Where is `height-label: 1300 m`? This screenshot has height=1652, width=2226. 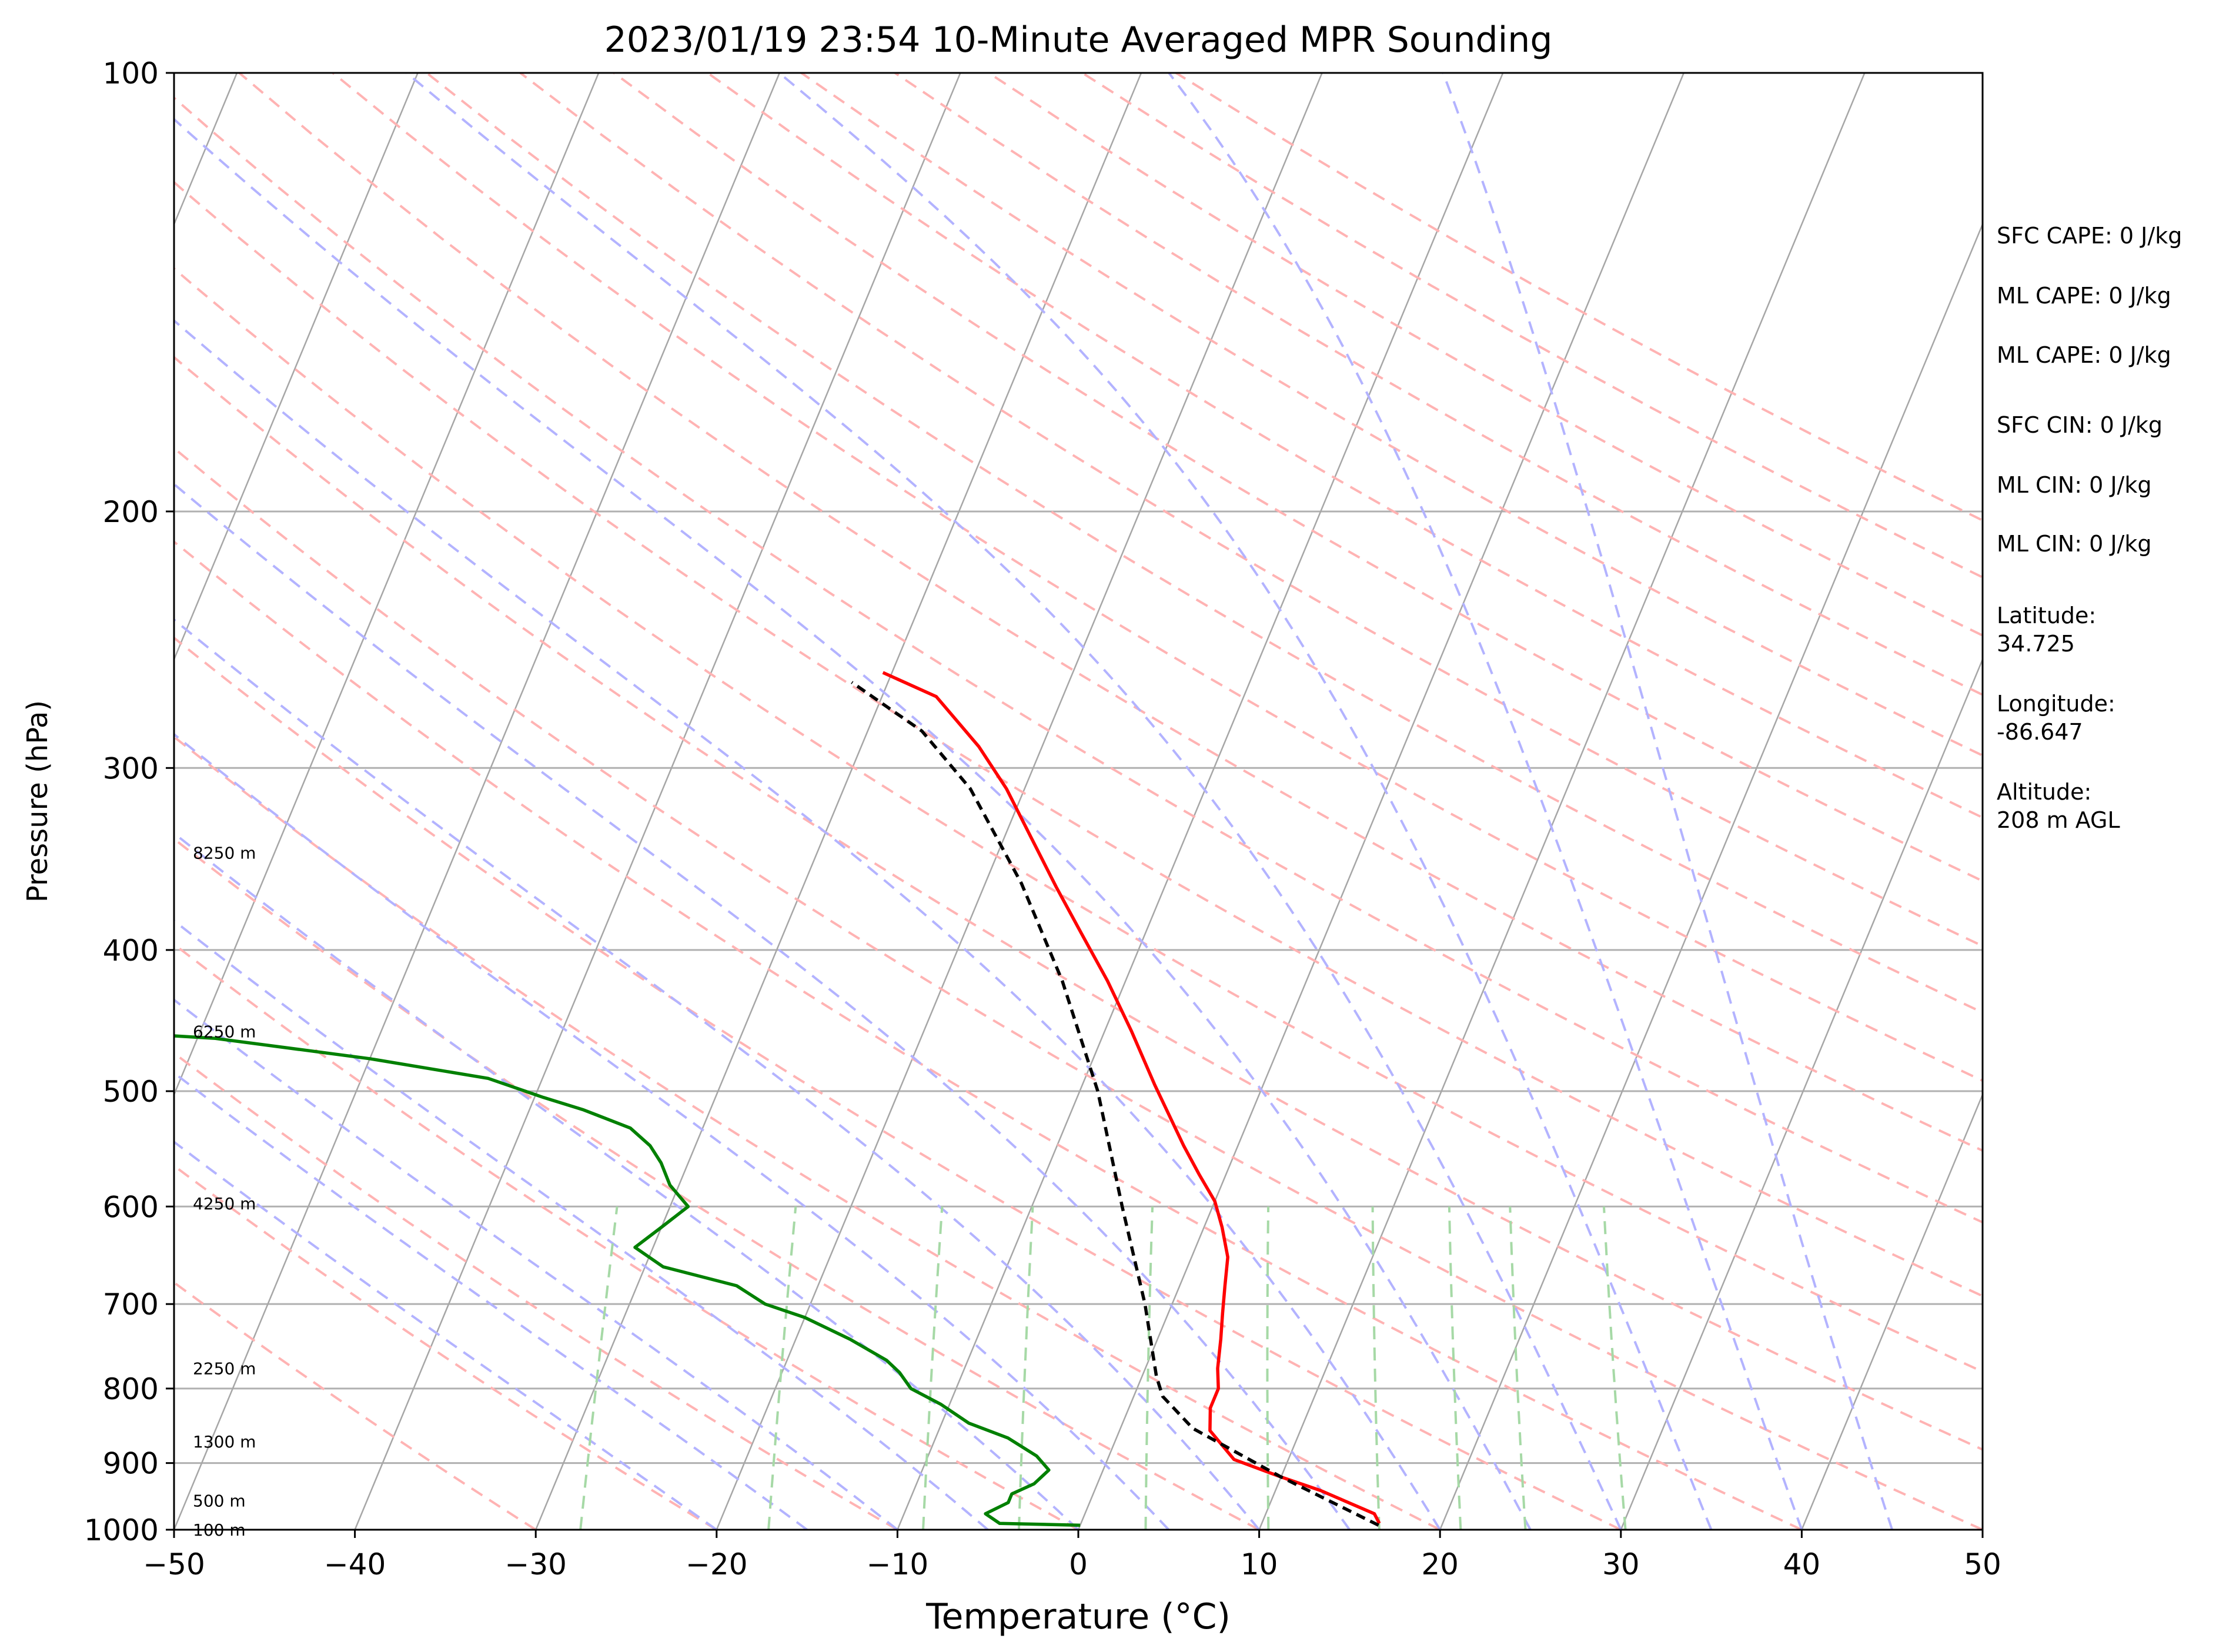 height-label: 1300 m is located at coordinates (224, 1442).